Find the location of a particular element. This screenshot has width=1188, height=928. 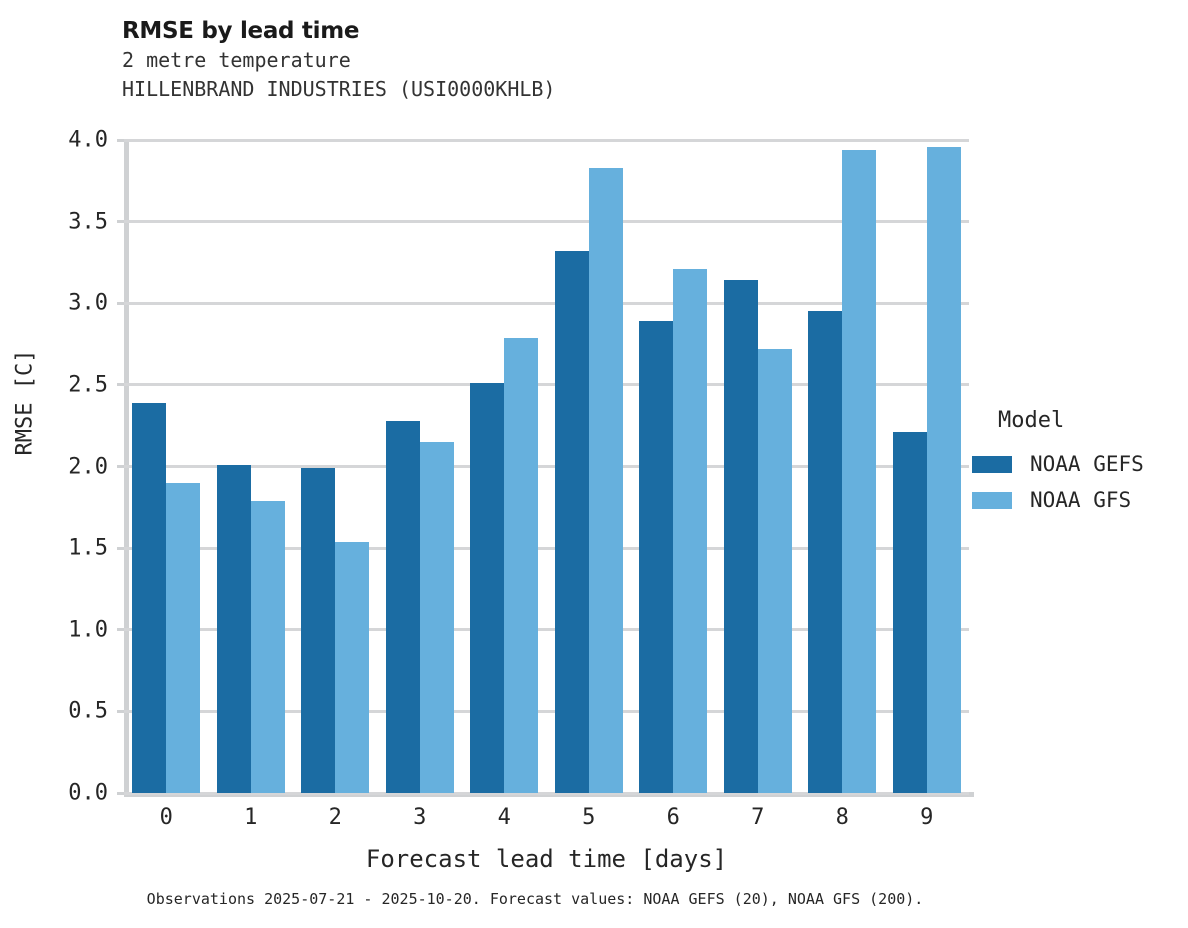

legend-item-noaa-gfs: NOAA GFS is located at coordinates (1077, 500).